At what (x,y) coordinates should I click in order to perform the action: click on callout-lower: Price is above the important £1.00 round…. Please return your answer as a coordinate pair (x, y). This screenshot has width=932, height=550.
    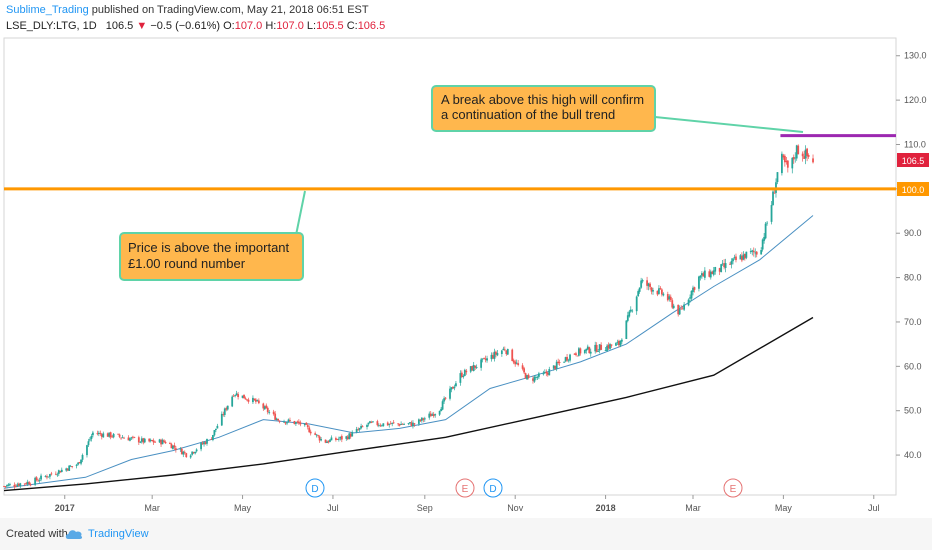
    Looking at the image, I should click on (212, 235).